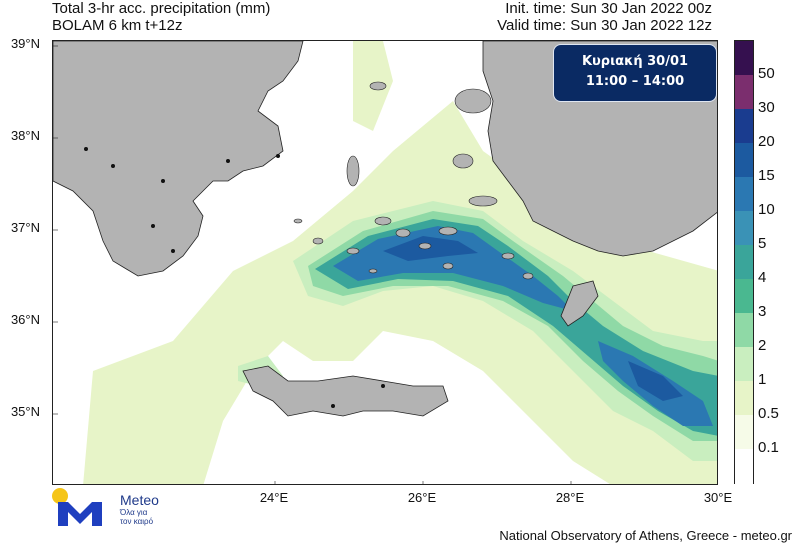 The height and width of the screenshot is (545, 800). Describe the element at coordinates (762, 243) in the screenshot. I see `colorbar-label: 5` at that location.